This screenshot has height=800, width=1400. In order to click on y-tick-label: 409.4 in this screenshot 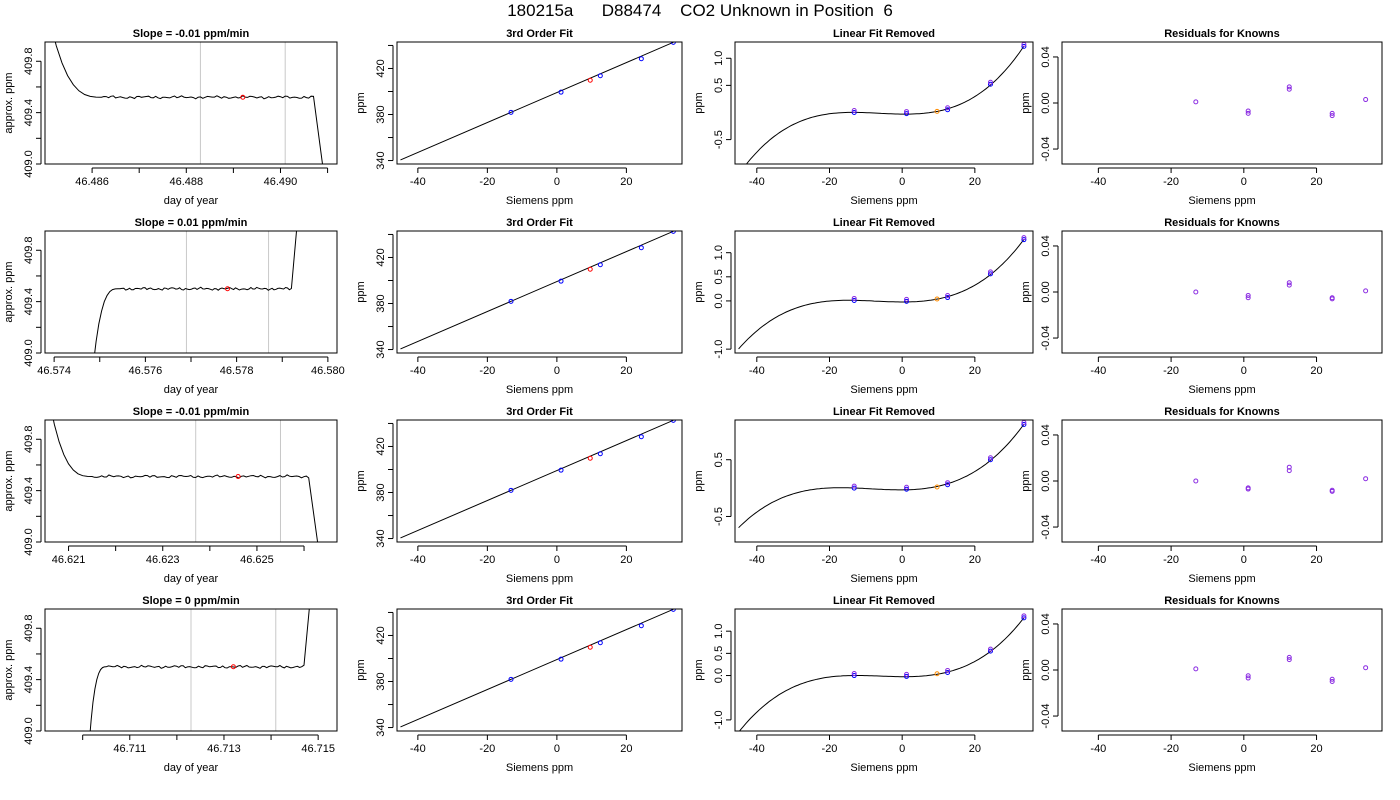, I will do `click(29, 302)`.